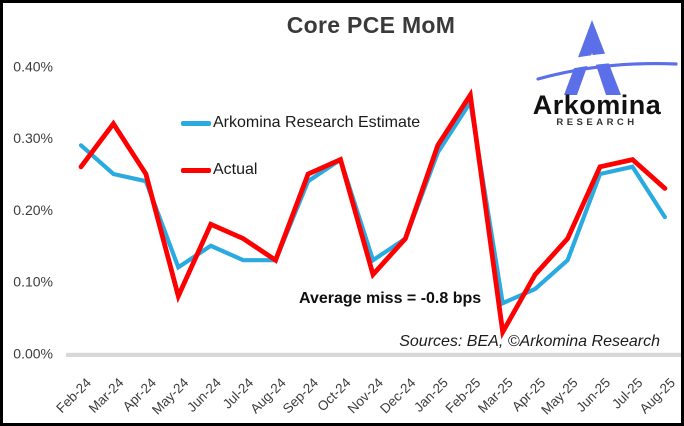  I want to click on average-miss-annotation: Average miss = -0.8 bps, so click(390, 298).